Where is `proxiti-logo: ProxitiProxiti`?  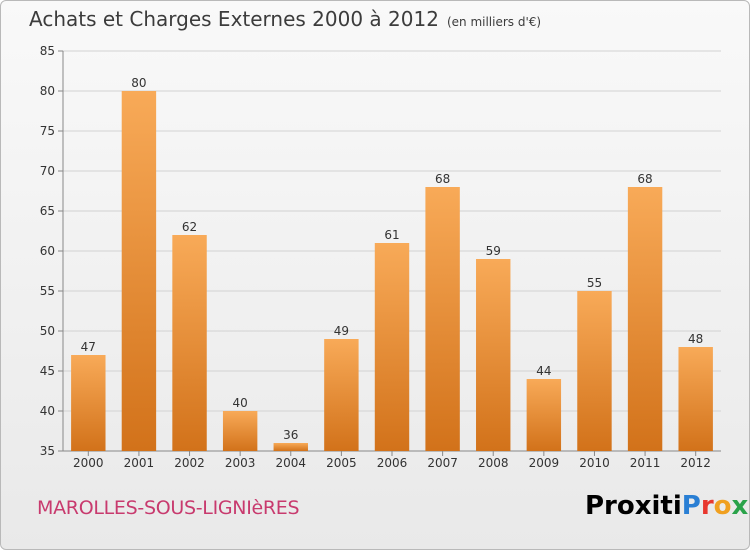
proxiti-logo: ProxitiProxiti is located at coordinates (667, 506).